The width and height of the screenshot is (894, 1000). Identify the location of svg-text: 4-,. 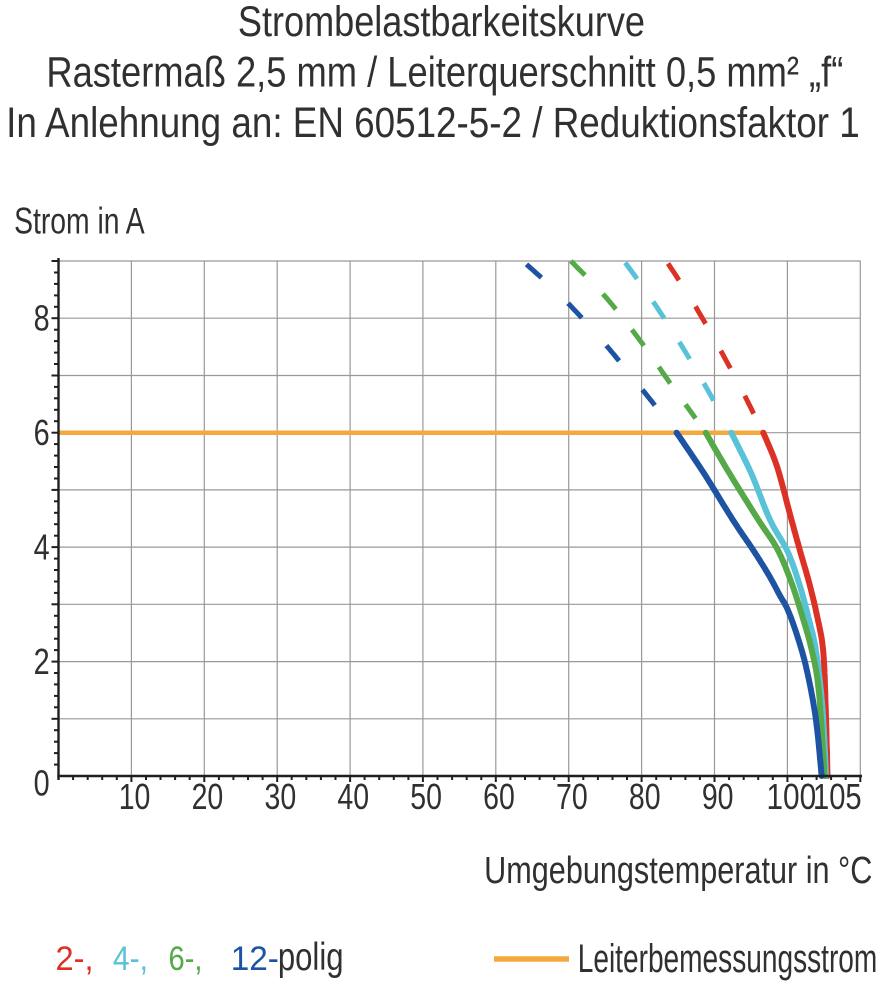
(130, 958).